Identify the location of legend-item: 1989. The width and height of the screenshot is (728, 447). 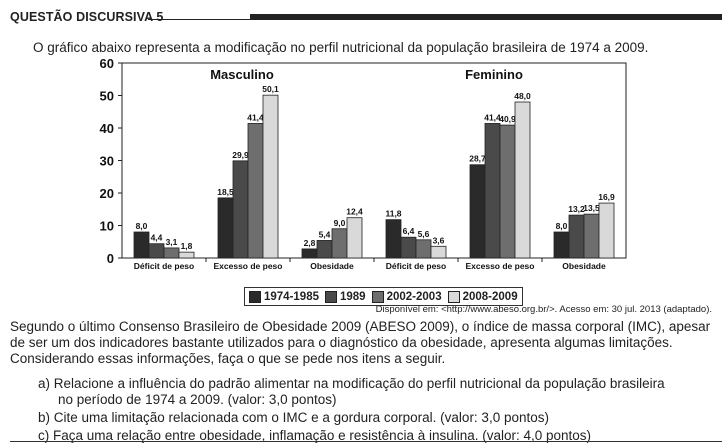
(345, 296).